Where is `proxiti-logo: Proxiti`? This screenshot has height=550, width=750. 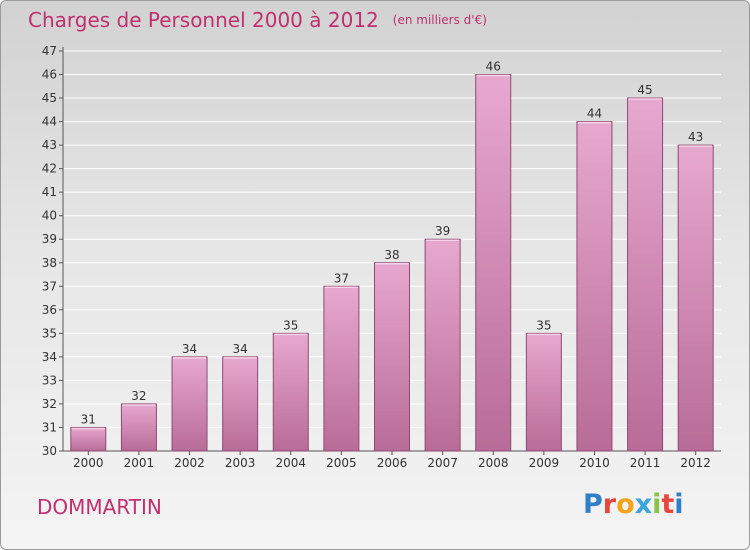
proxiti-logo: Proxiti is located at coordinates (633, 504).